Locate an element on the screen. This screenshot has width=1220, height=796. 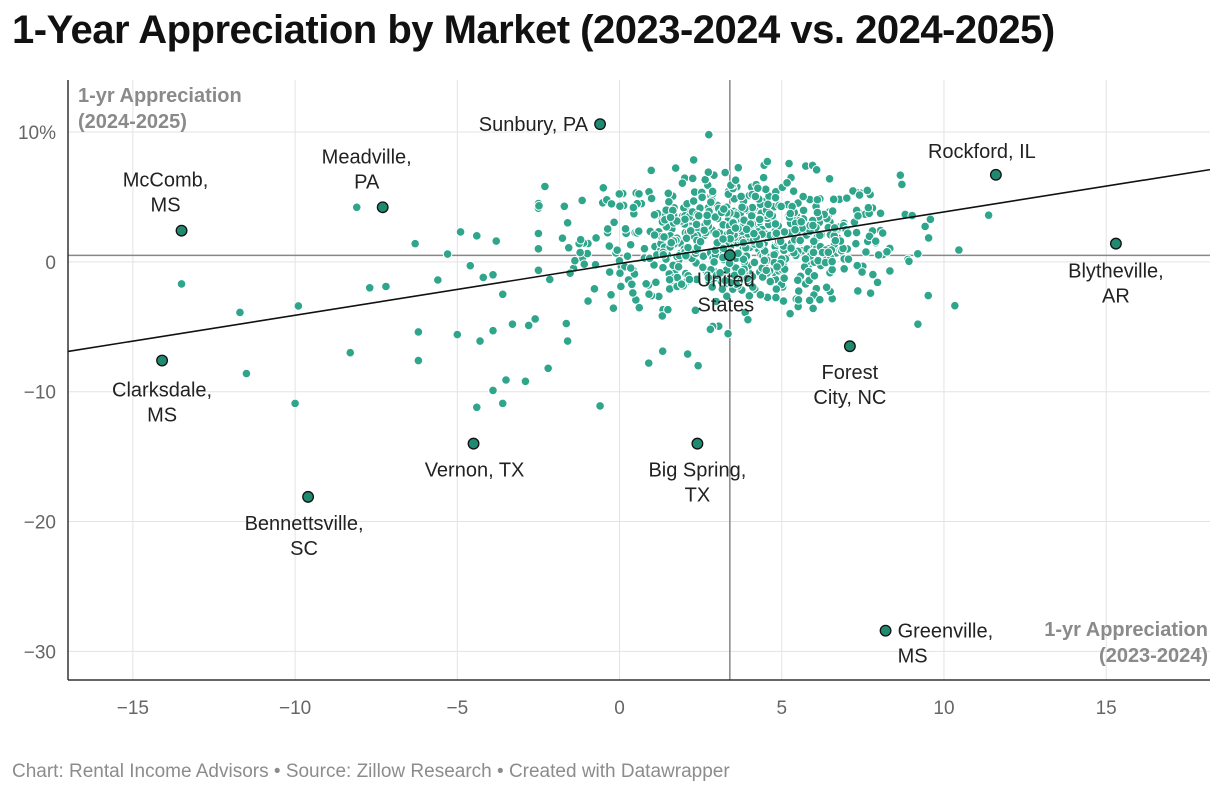
point-label: Greenville, MS is located at coordinates (946, 644).